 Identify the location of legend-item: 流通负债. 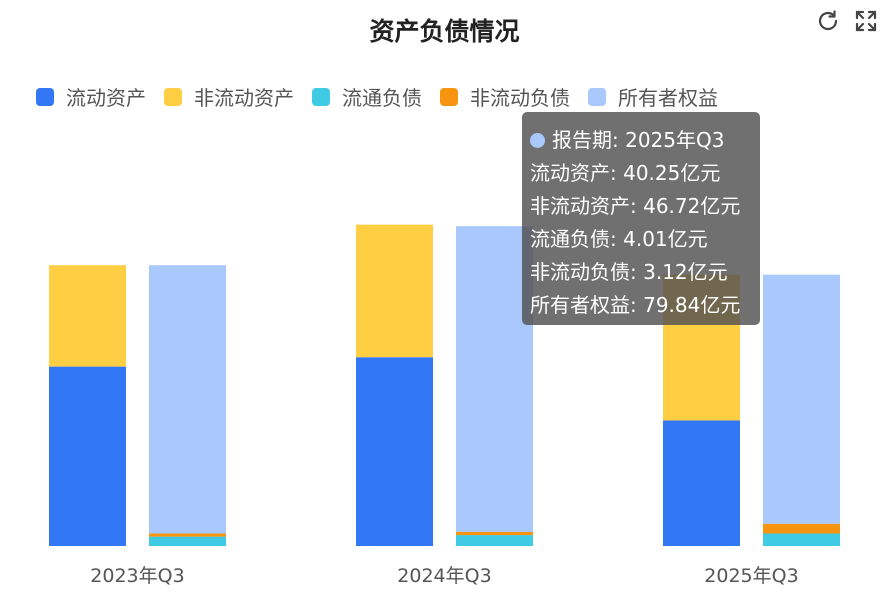
(367, 96).